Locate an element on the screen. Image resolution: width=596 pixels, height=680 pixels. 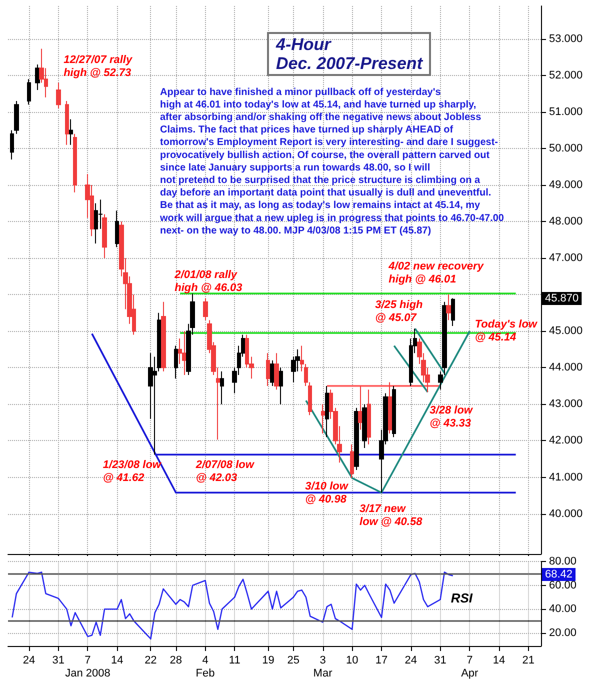
x-tick-label: 28 is located at coordinates (176, 660).